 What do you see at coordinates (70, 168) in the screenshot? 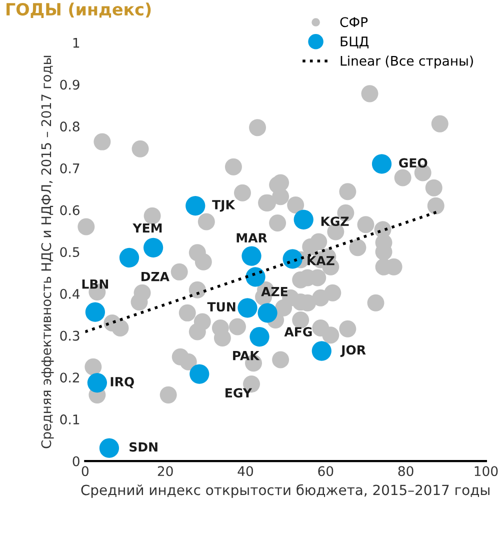
I see `y-tick-label: 0.7` at bounding box center [70, 168].